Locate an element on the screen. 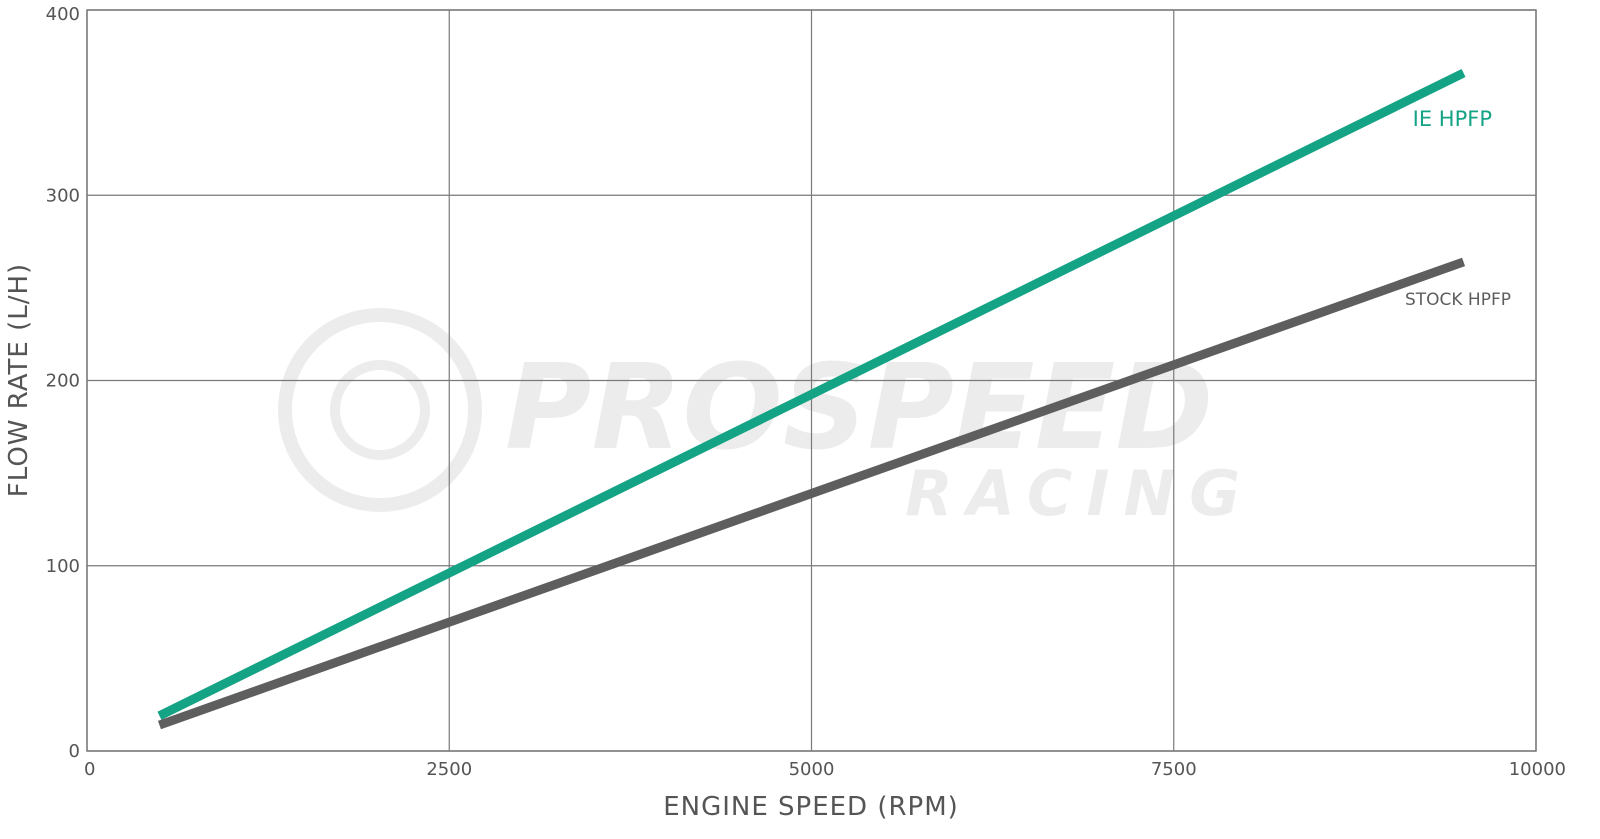 This screenshot has width=1600, height=839. x-tick-label: 2500 is located at coordinates (449, 769).